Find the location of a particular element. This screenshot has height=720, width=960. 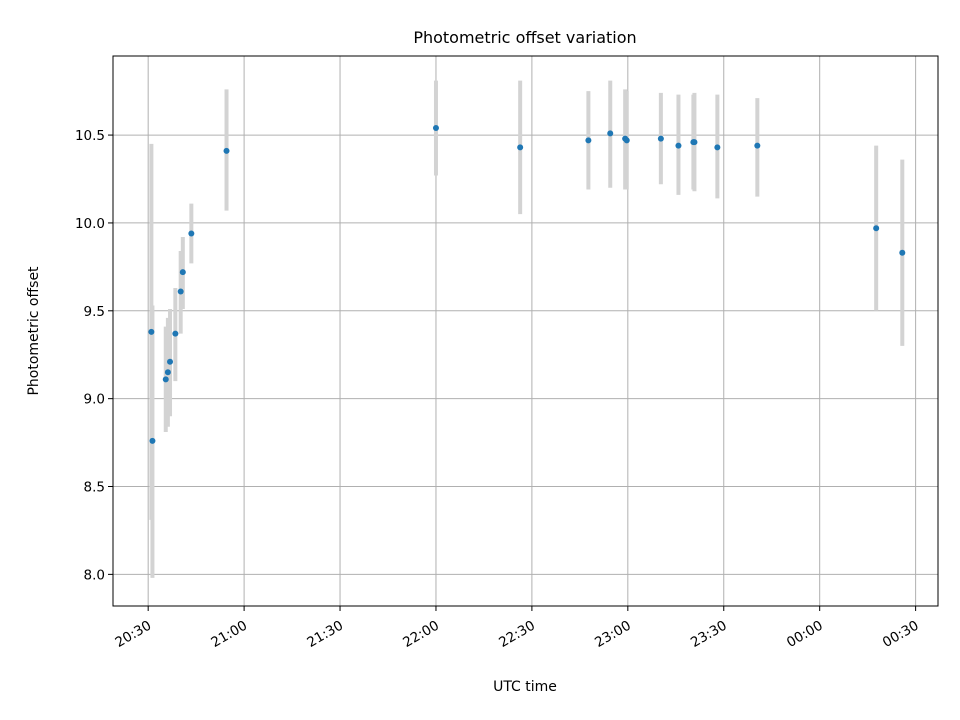

x-tick-label: 23:30 is located at coordinates (709, 634).